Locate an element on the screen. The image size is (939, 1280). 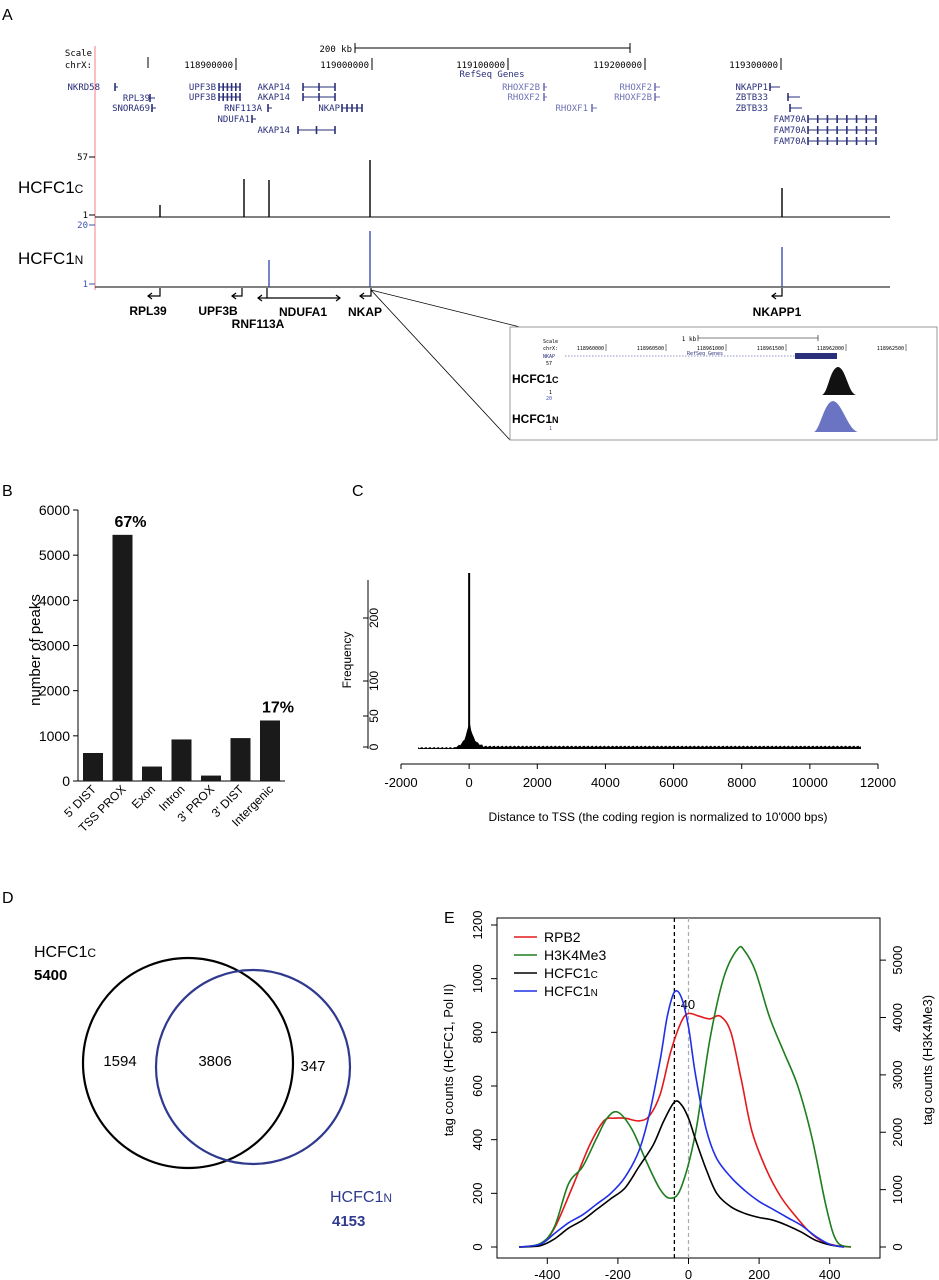
b-ytick-label: 0 is located at coordinates (66, 781).